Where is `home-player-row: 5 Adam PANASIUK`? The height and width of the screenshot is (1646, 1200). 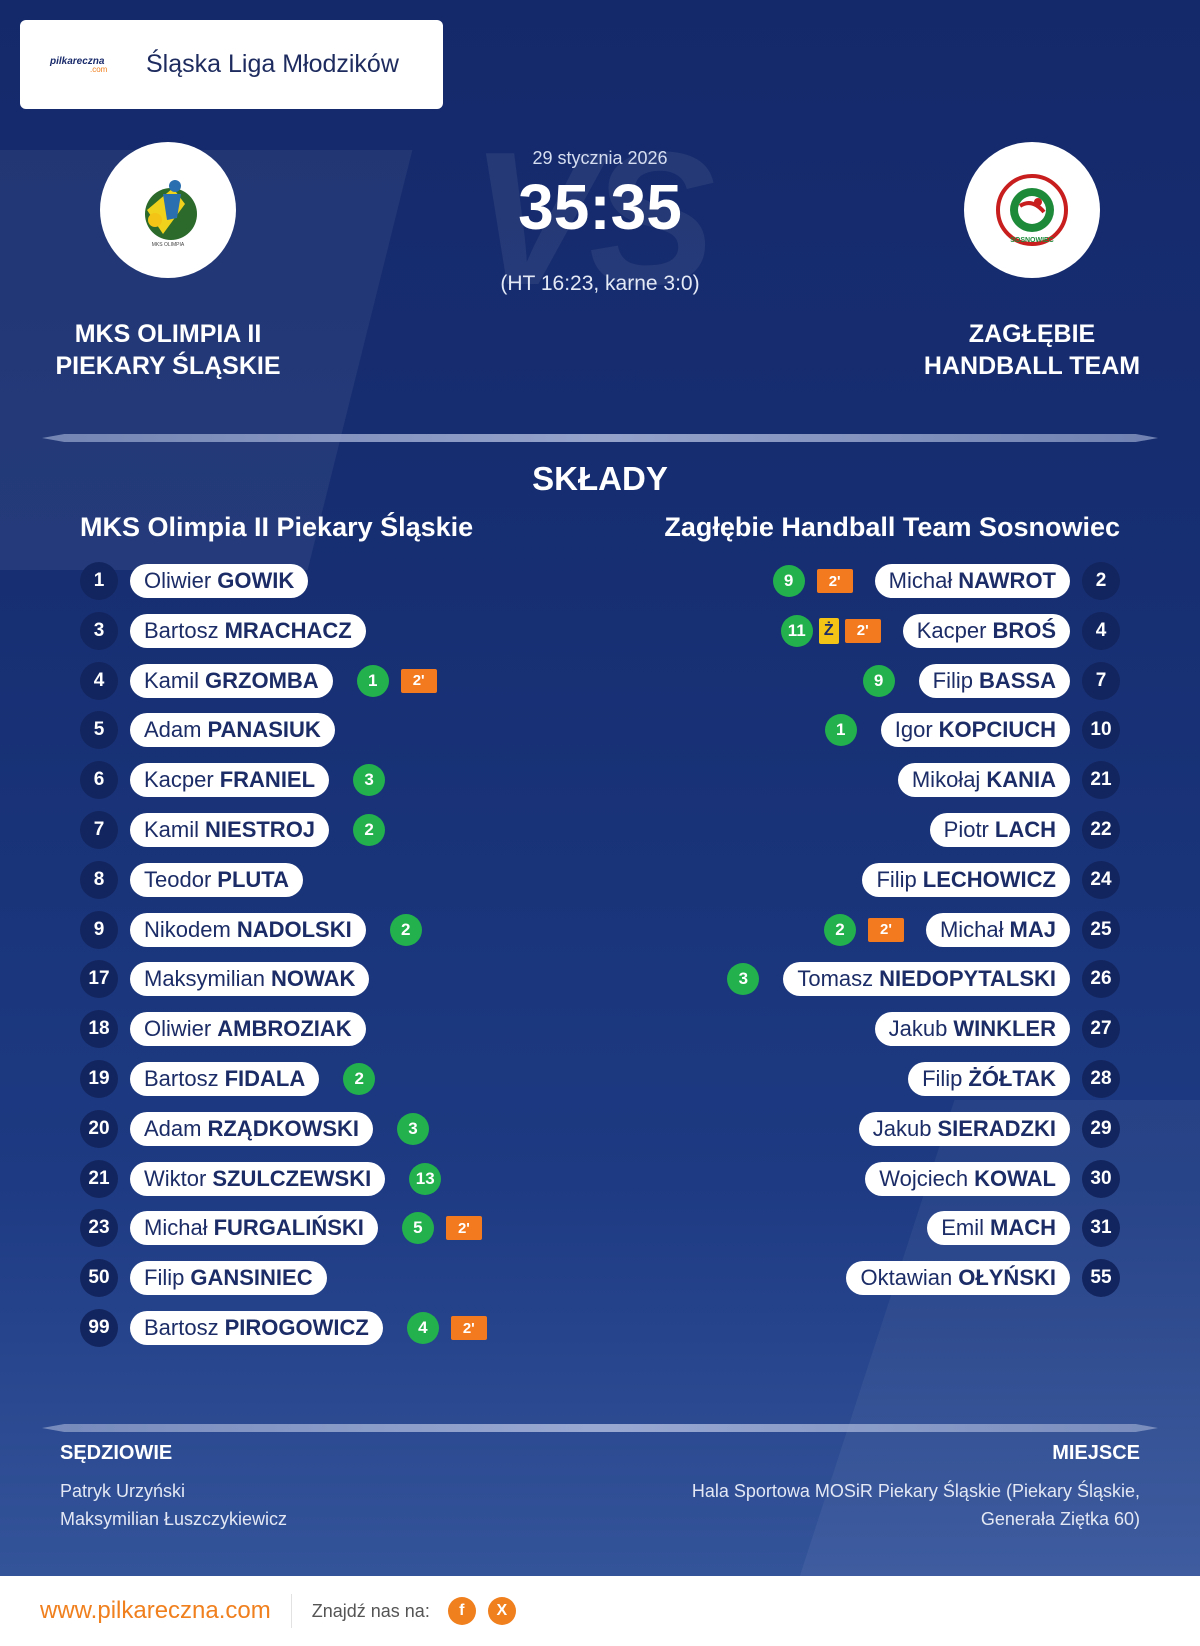 home-player-row: 5 Adam PANASIUK is located at coordinates (167, 730).